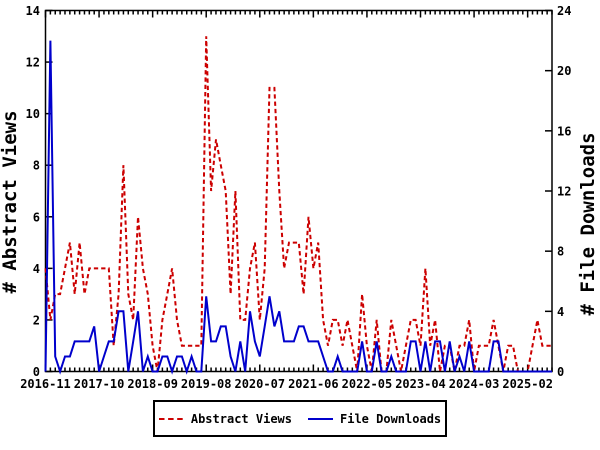 Image resolution: width=600 pixels, height=450 pixels. What do you see at coordinates (560, 372) in the screenshot?
I see `y-right-tick-label: 0` at bounding box center [560, 372].